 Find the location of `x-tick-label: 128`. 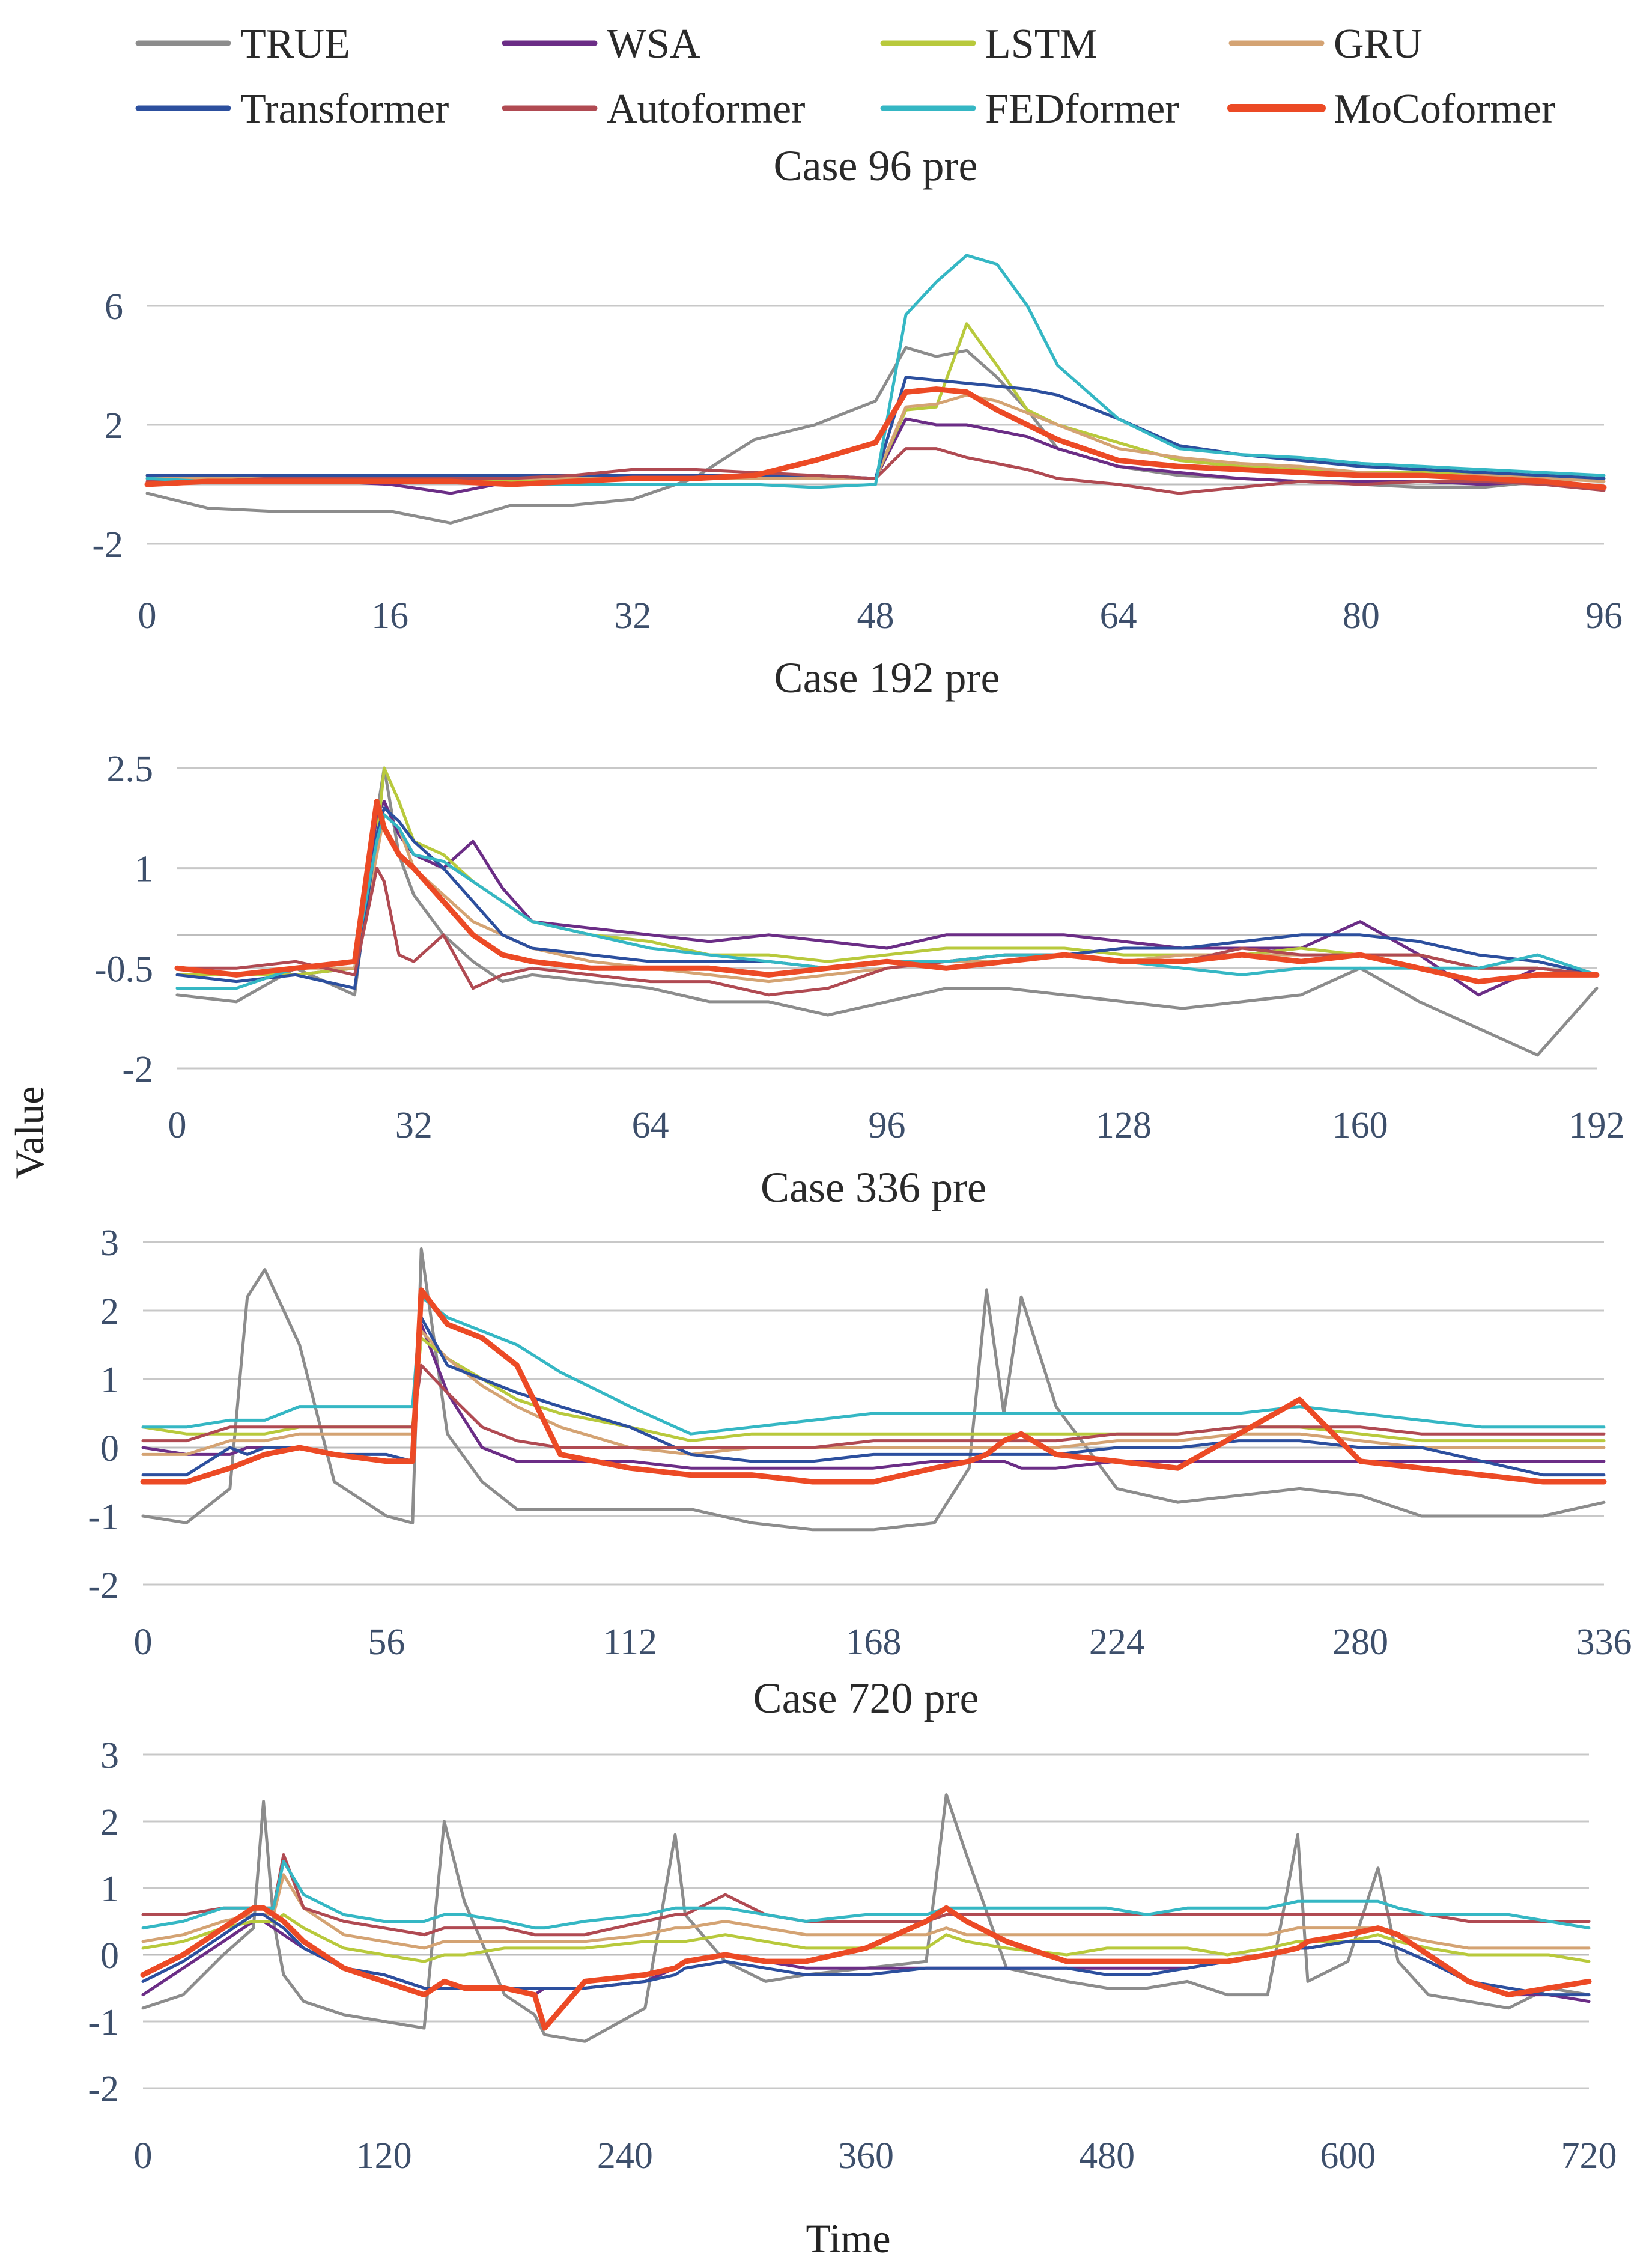

x-tick-label: 128 is located at coordinates (1124, 1125).